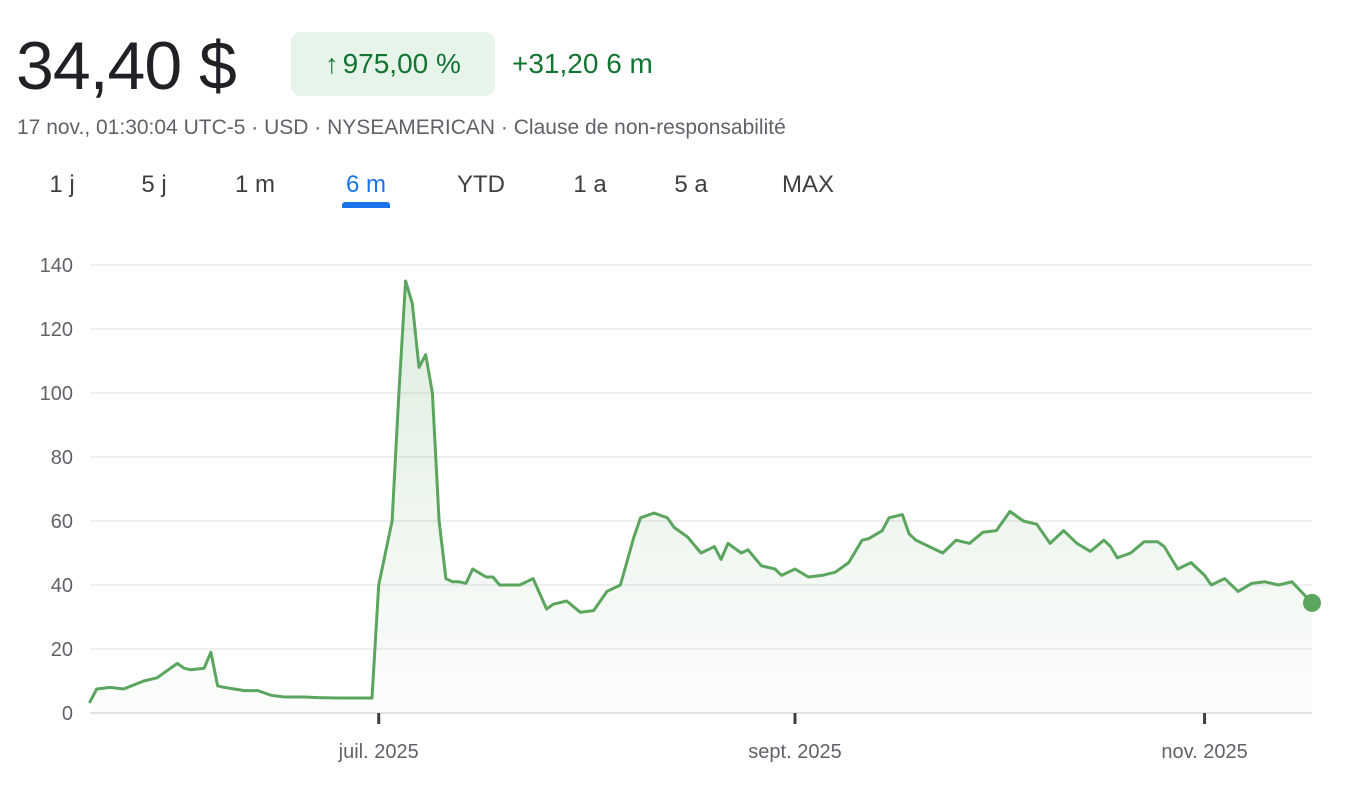 The image size is (1366, 786). I want to click on y-tick-label: 40, so click(62, 586).